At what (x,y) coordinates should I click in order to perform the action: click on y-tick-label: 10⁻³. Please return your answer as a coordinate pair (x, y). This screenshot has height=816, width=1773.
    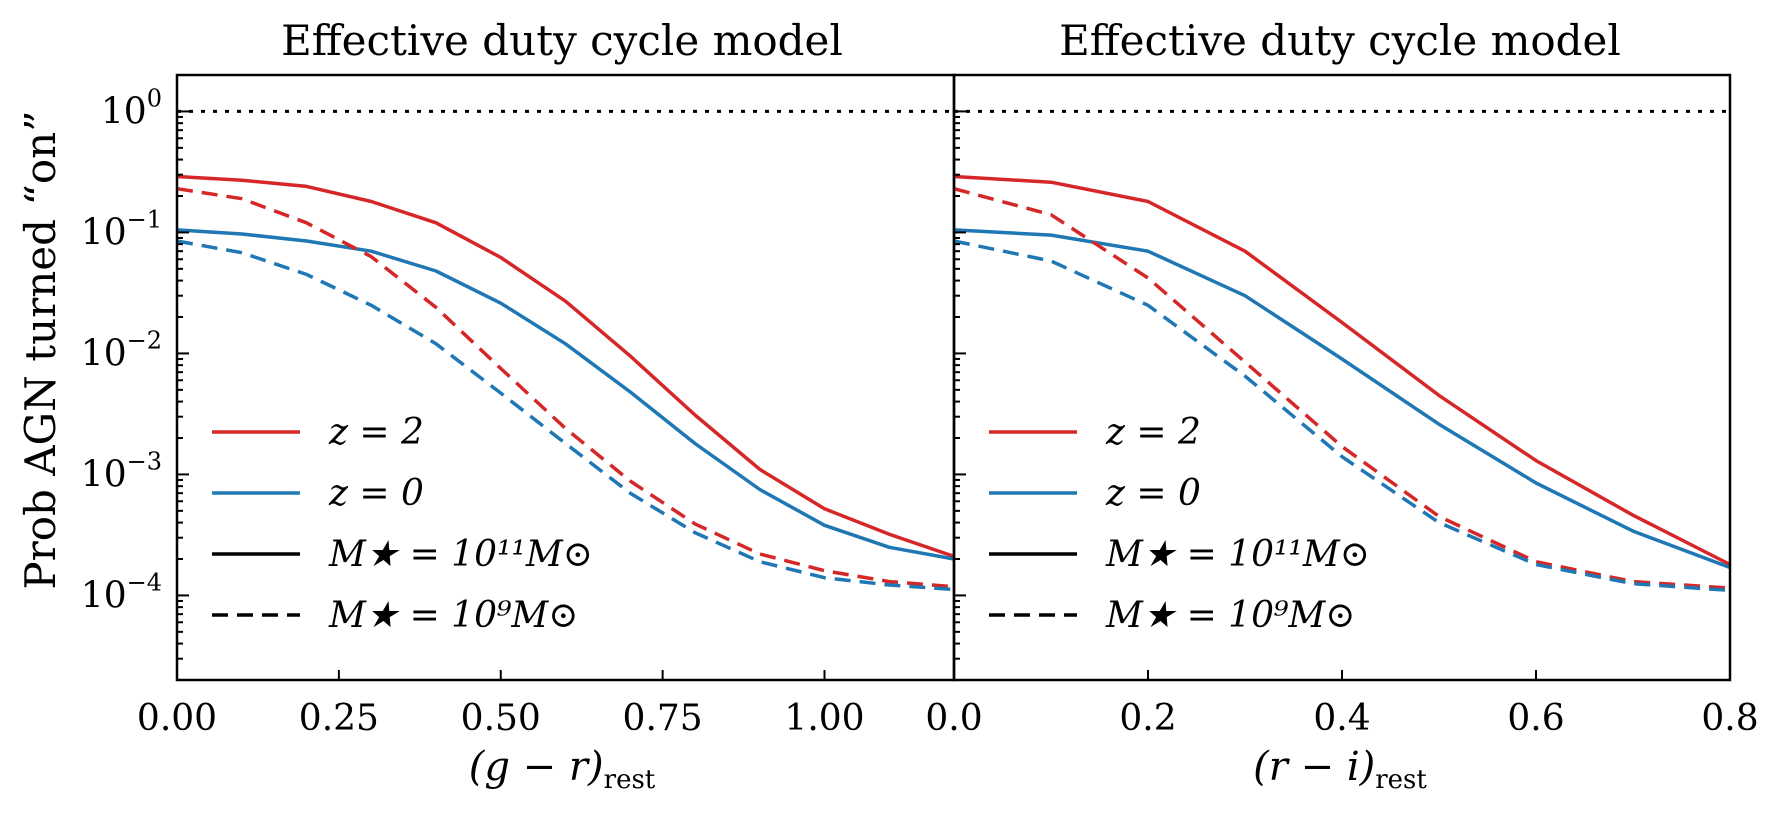
    Looking at the image, I should click on (121, 471).